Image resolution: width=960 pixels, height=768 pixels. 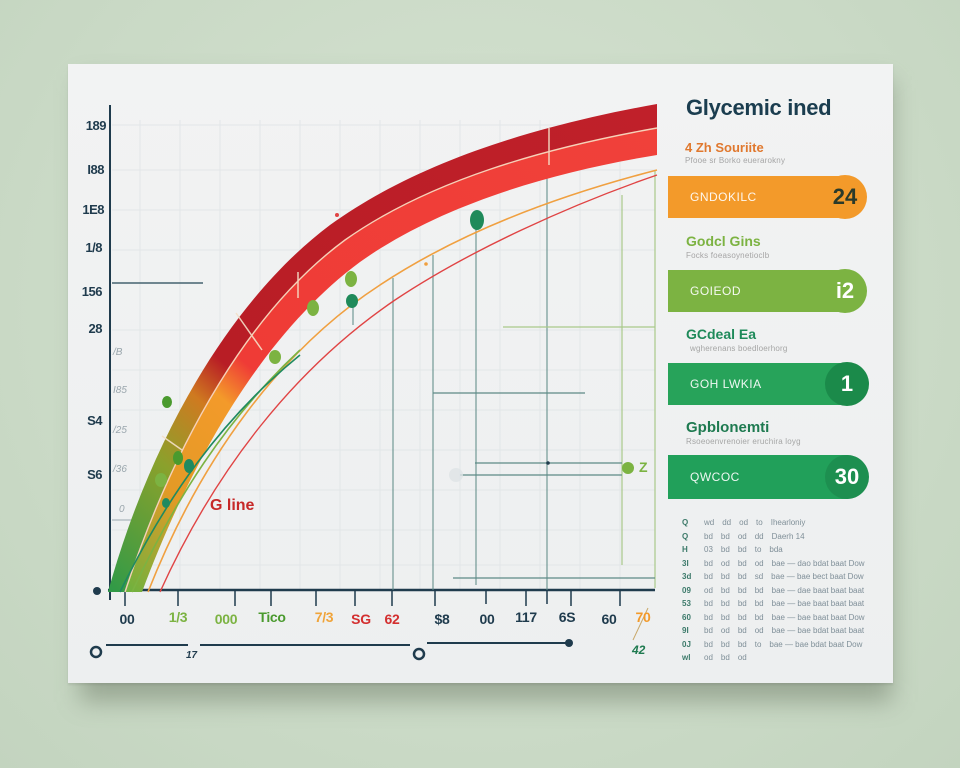 I want to click on green-line, so click(x=216, y=471).